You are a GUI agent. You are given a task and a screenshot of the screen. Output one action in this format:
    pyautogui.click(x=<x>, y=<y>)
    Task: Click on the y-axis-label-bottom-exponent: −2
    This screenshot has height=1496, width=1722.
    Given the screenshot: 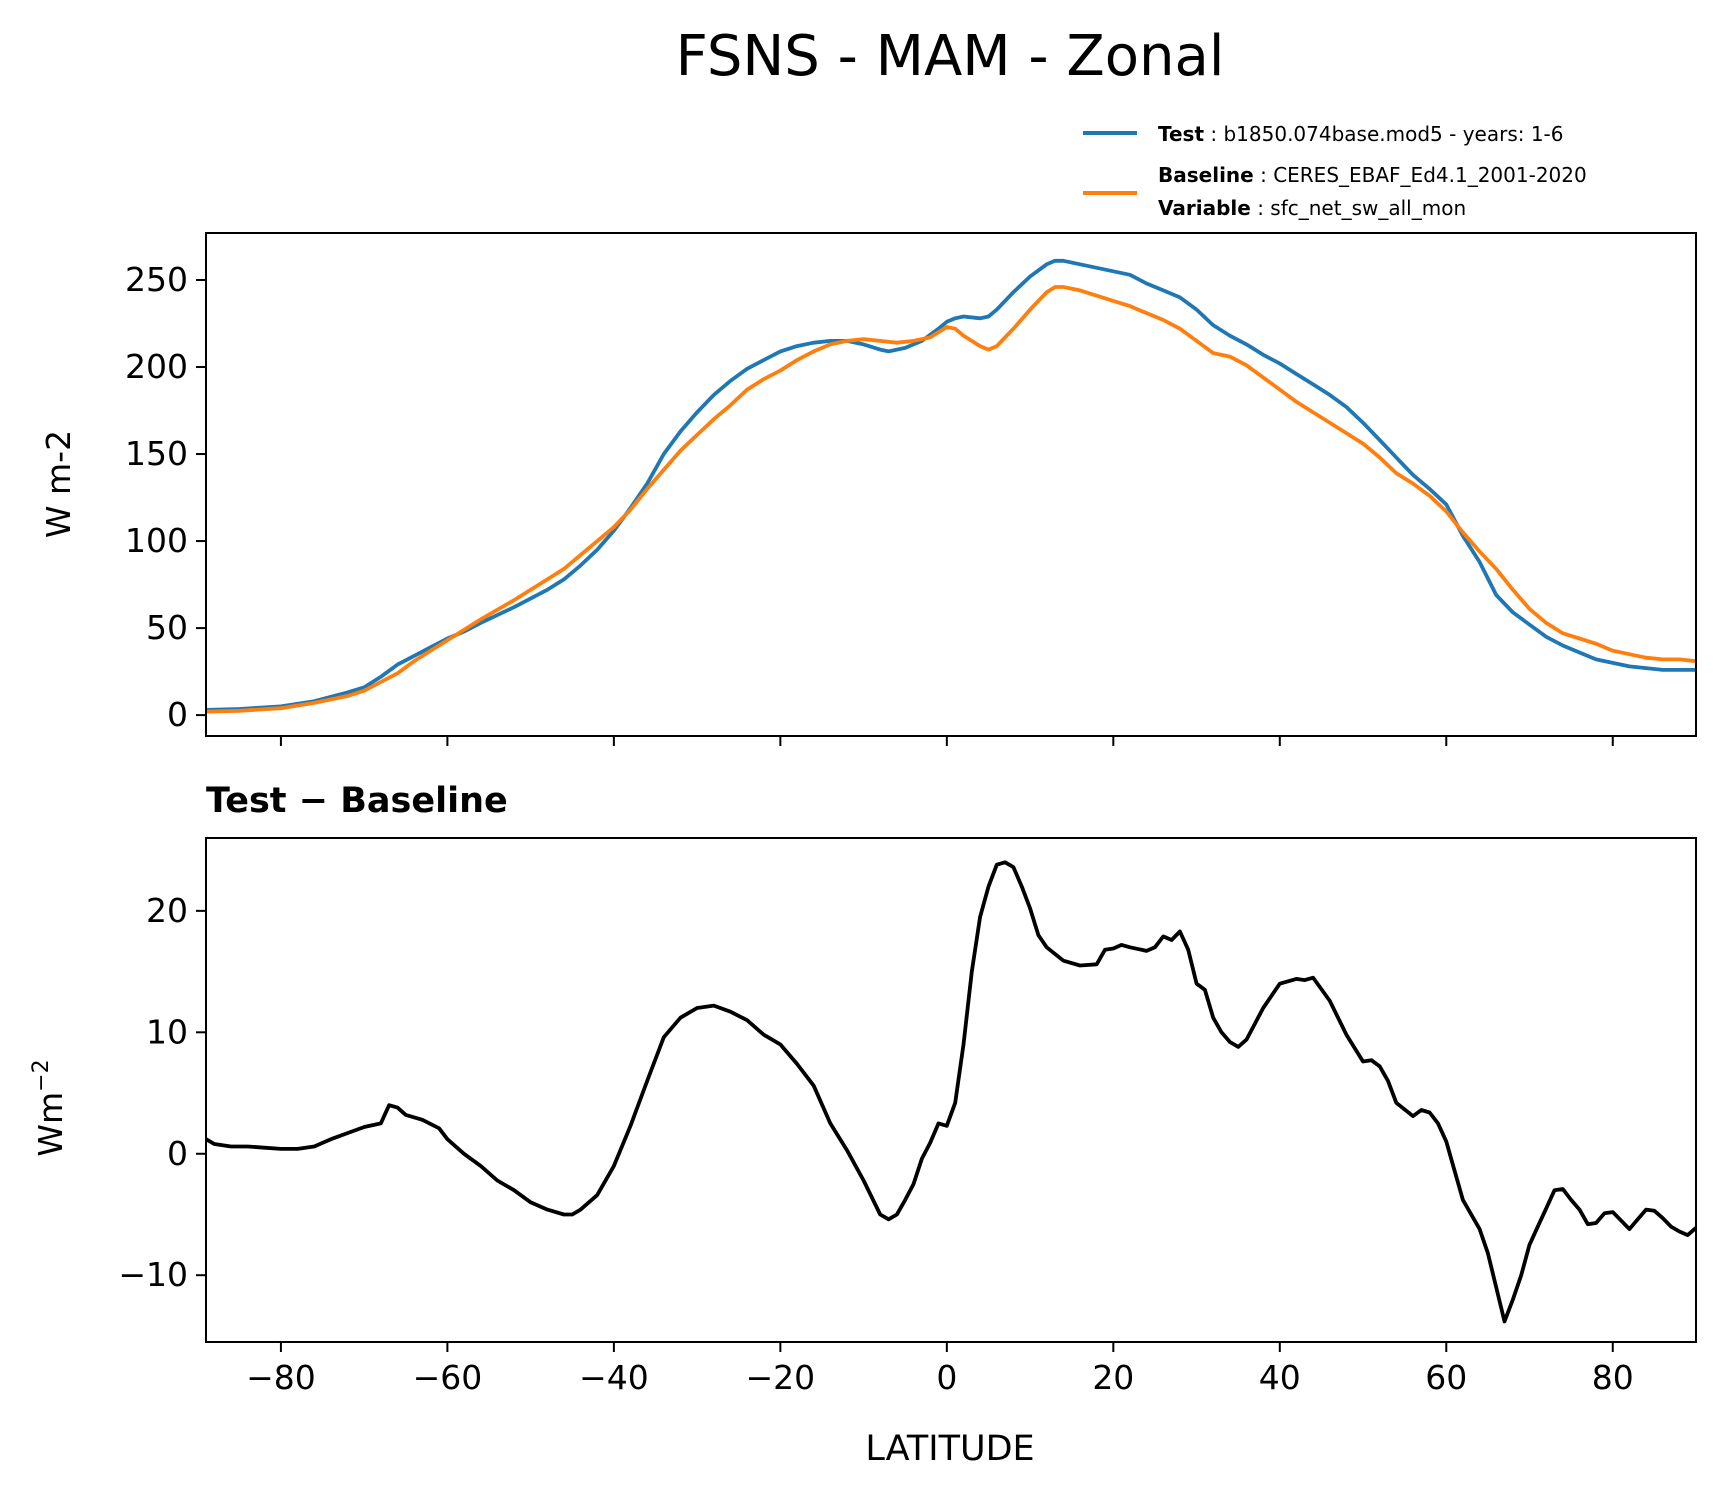 What is the action you would take?
    pyautogui.click(x=41, y=1075)
    